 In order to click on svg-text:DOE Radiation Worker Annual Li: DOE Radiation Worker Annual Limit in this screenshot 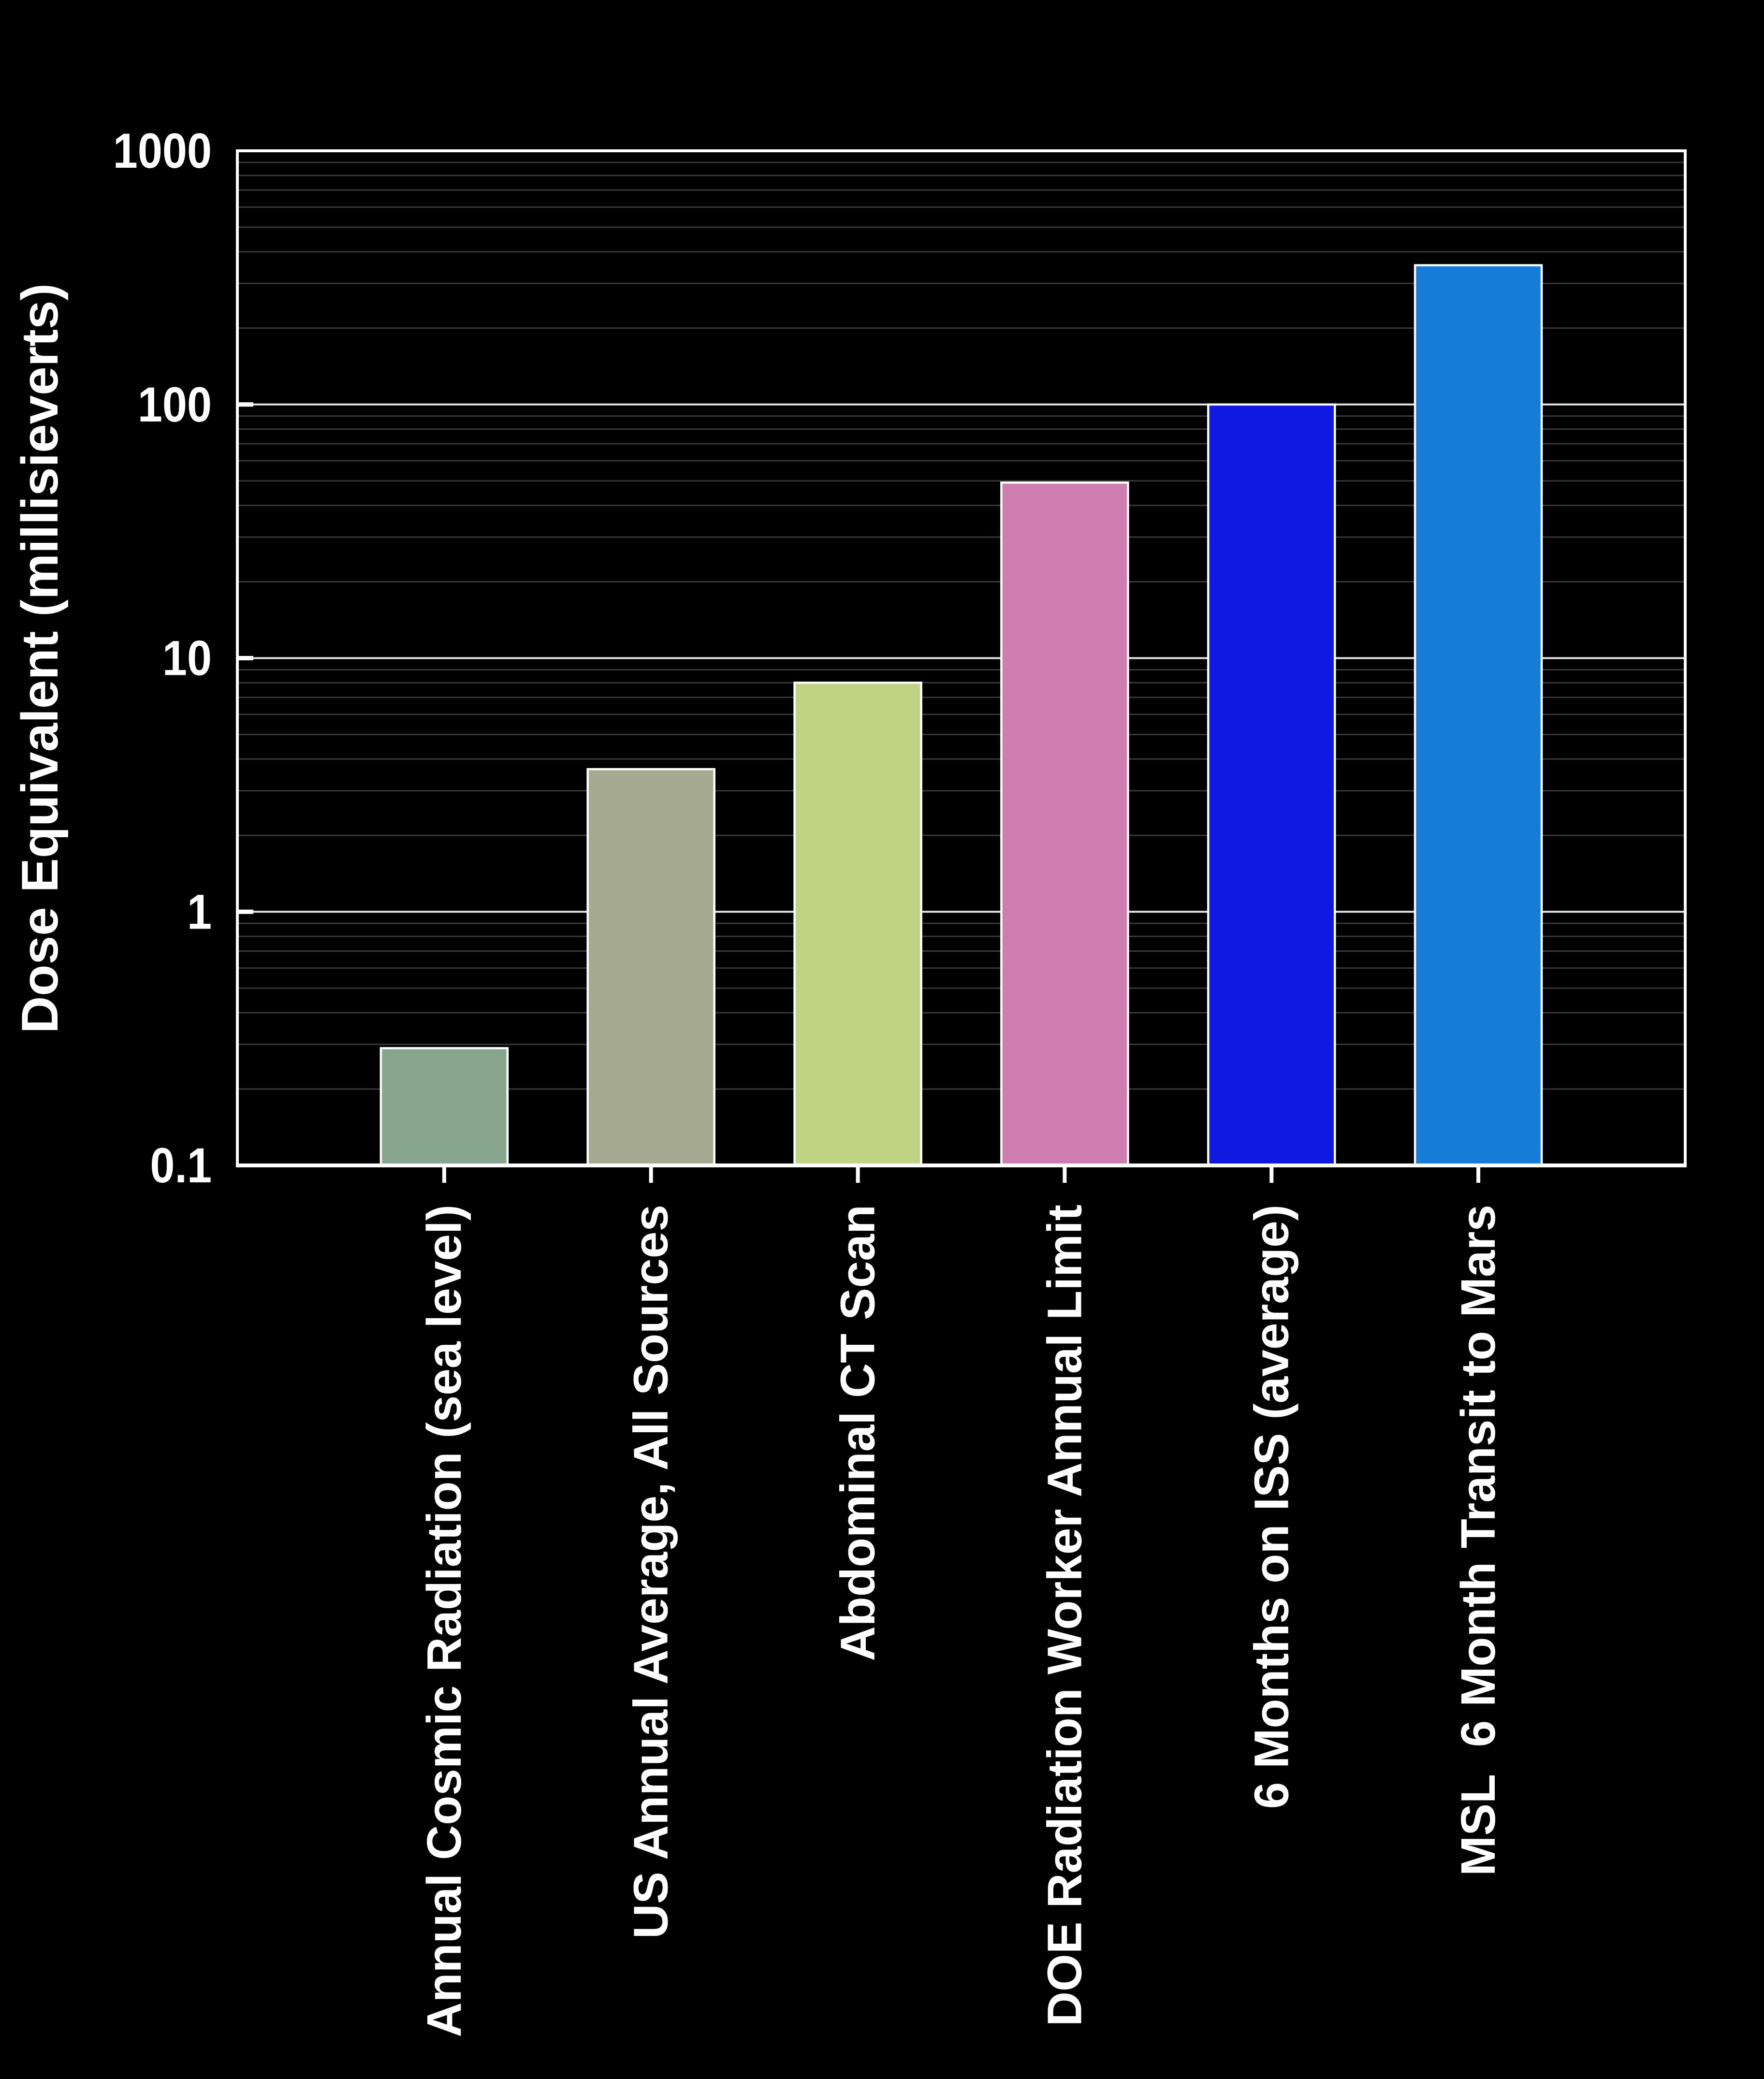, I will do `click(1064, 1615)`.